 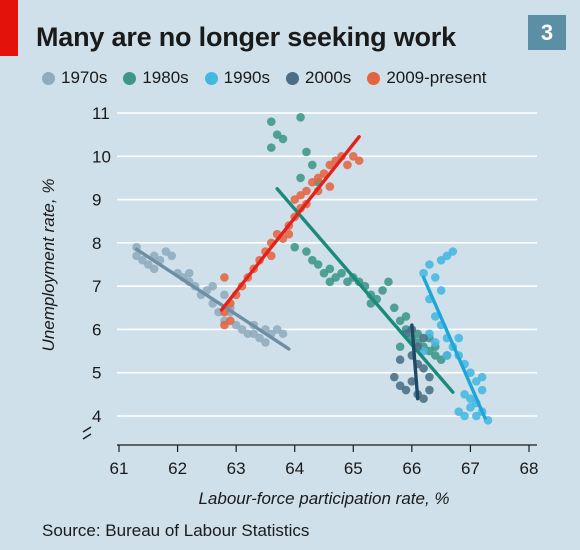 I want to click on x-tick-label: 68, so click(x=529, y=468).